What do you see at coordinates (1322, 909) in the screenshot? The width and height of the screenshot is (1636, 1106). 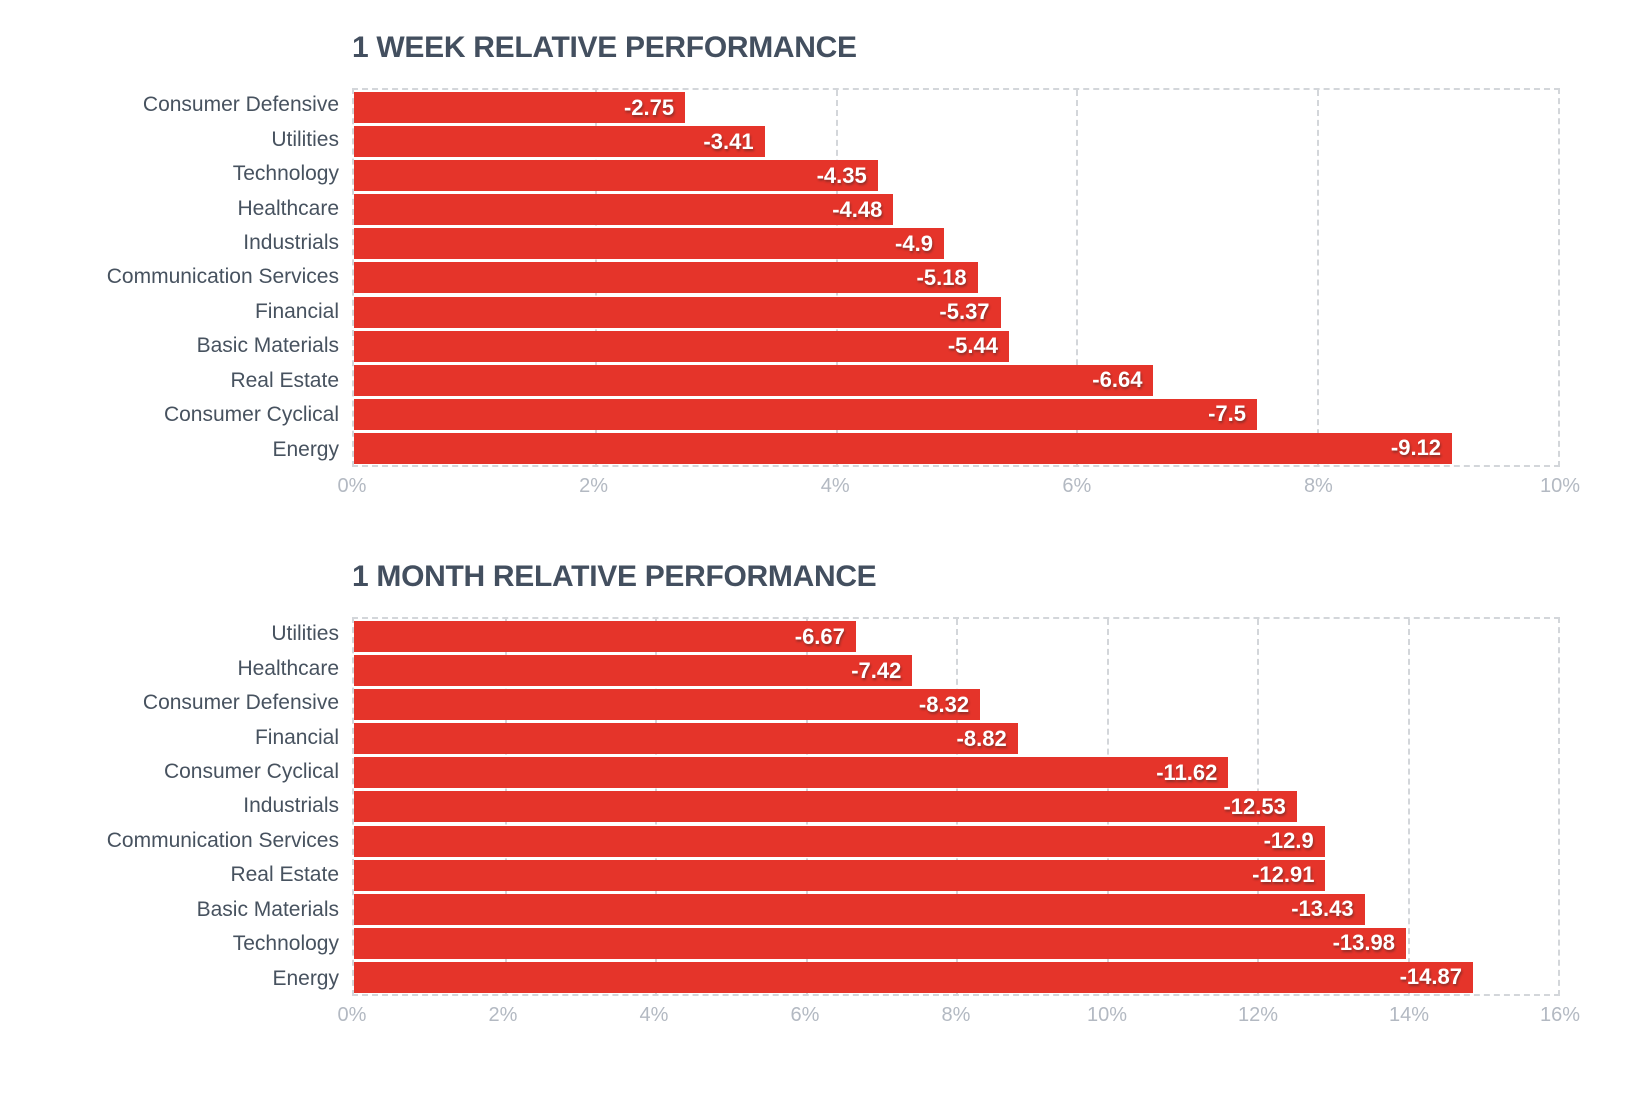 I see `bar-value-label: -13.43` at bounding box center [1322, 909].